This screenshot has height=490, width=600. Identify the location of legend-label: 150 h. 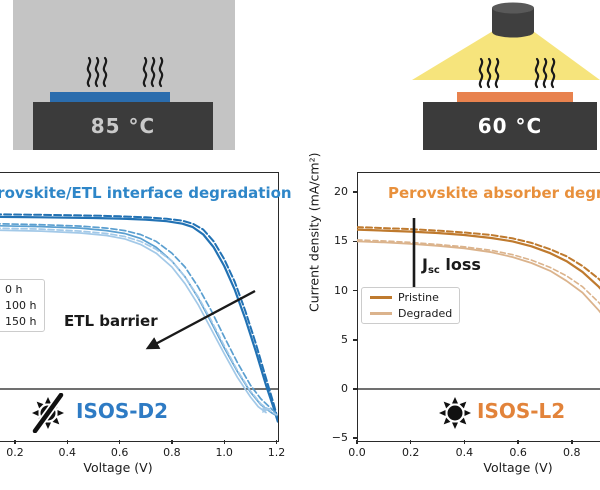
(21, 321).